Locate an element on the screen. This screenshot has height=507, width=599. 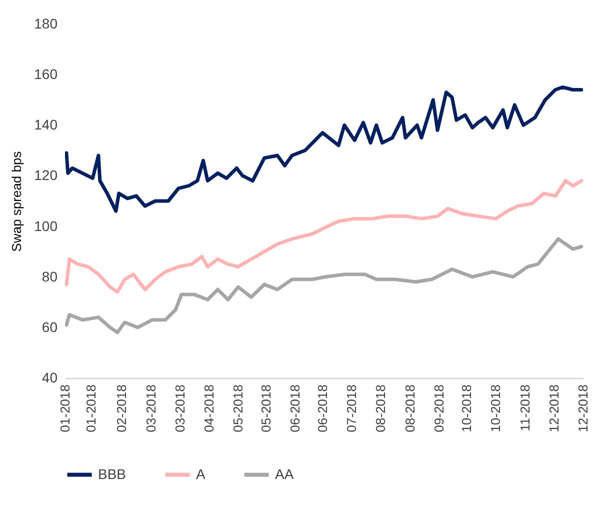
y-tick-label: 40 is located at coordinates (50, 378).